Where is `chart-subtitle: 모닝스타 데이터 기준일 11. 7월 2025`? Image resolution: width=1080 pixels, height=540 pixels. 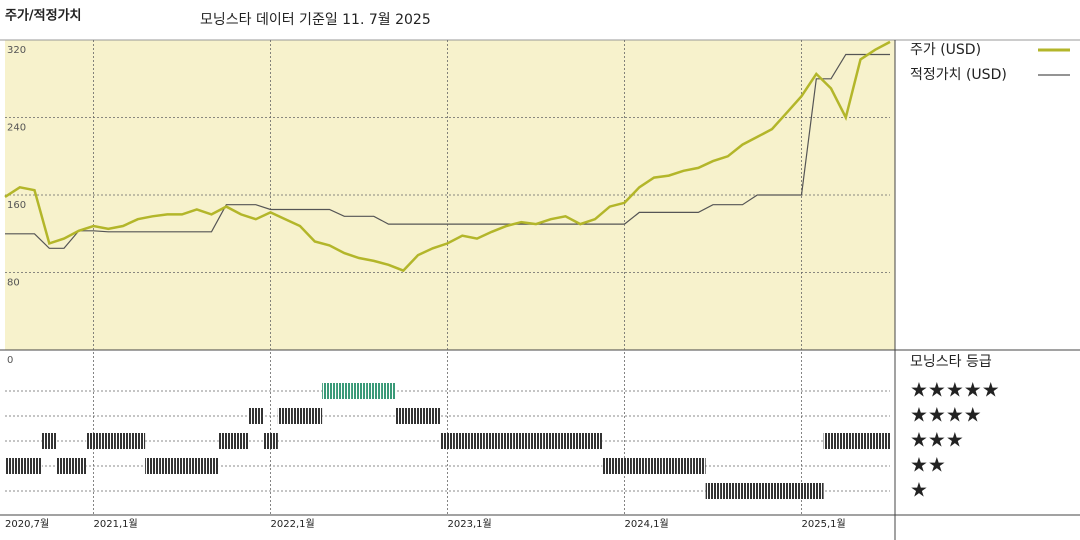
chart-subtitle: 모닝스타 데이터 기준일 11. 7월 2025 is located at coordinates (315, 20).